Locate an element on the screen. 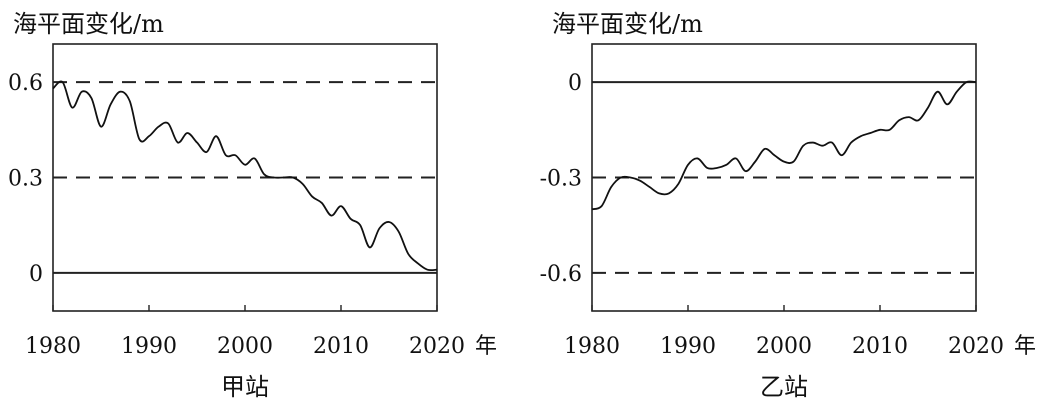 This screenshot has width=1042, height=411. yi-x-axis-label: 年 is located at coordinates (1025, 346).